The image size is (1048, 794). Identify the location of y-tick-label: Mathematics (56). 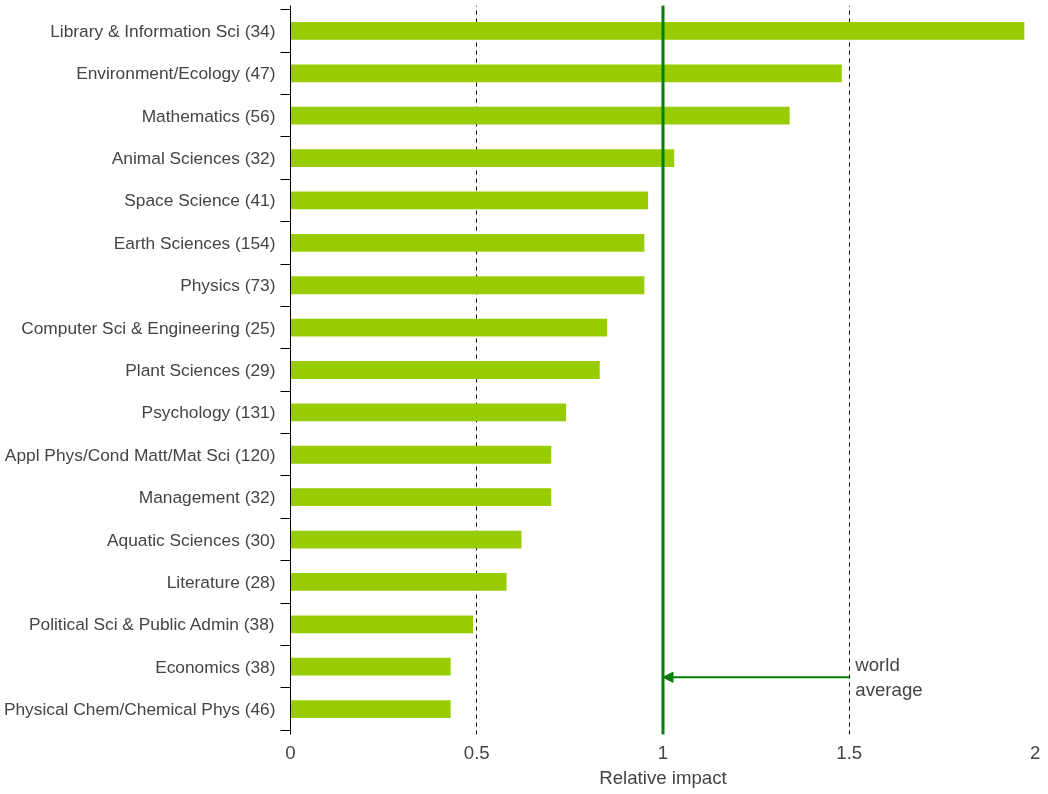
(208, 115).